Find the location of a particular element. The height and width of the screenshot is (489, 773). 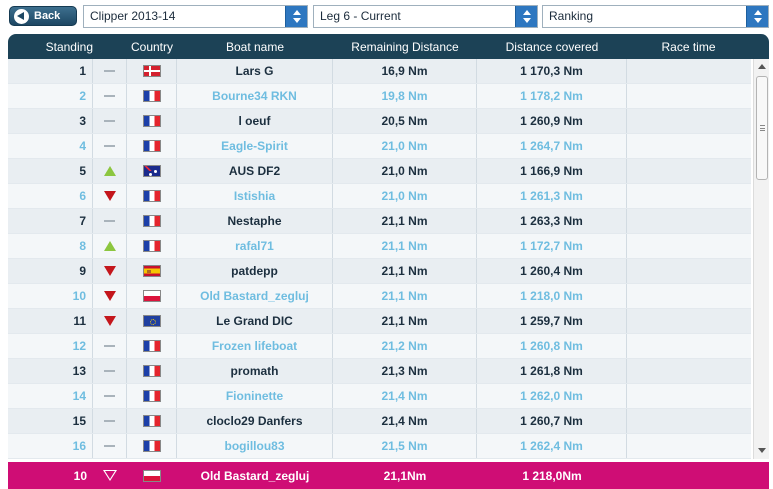

leg-select-value: Leg 6 - Current is located at coordinates (360, 16).